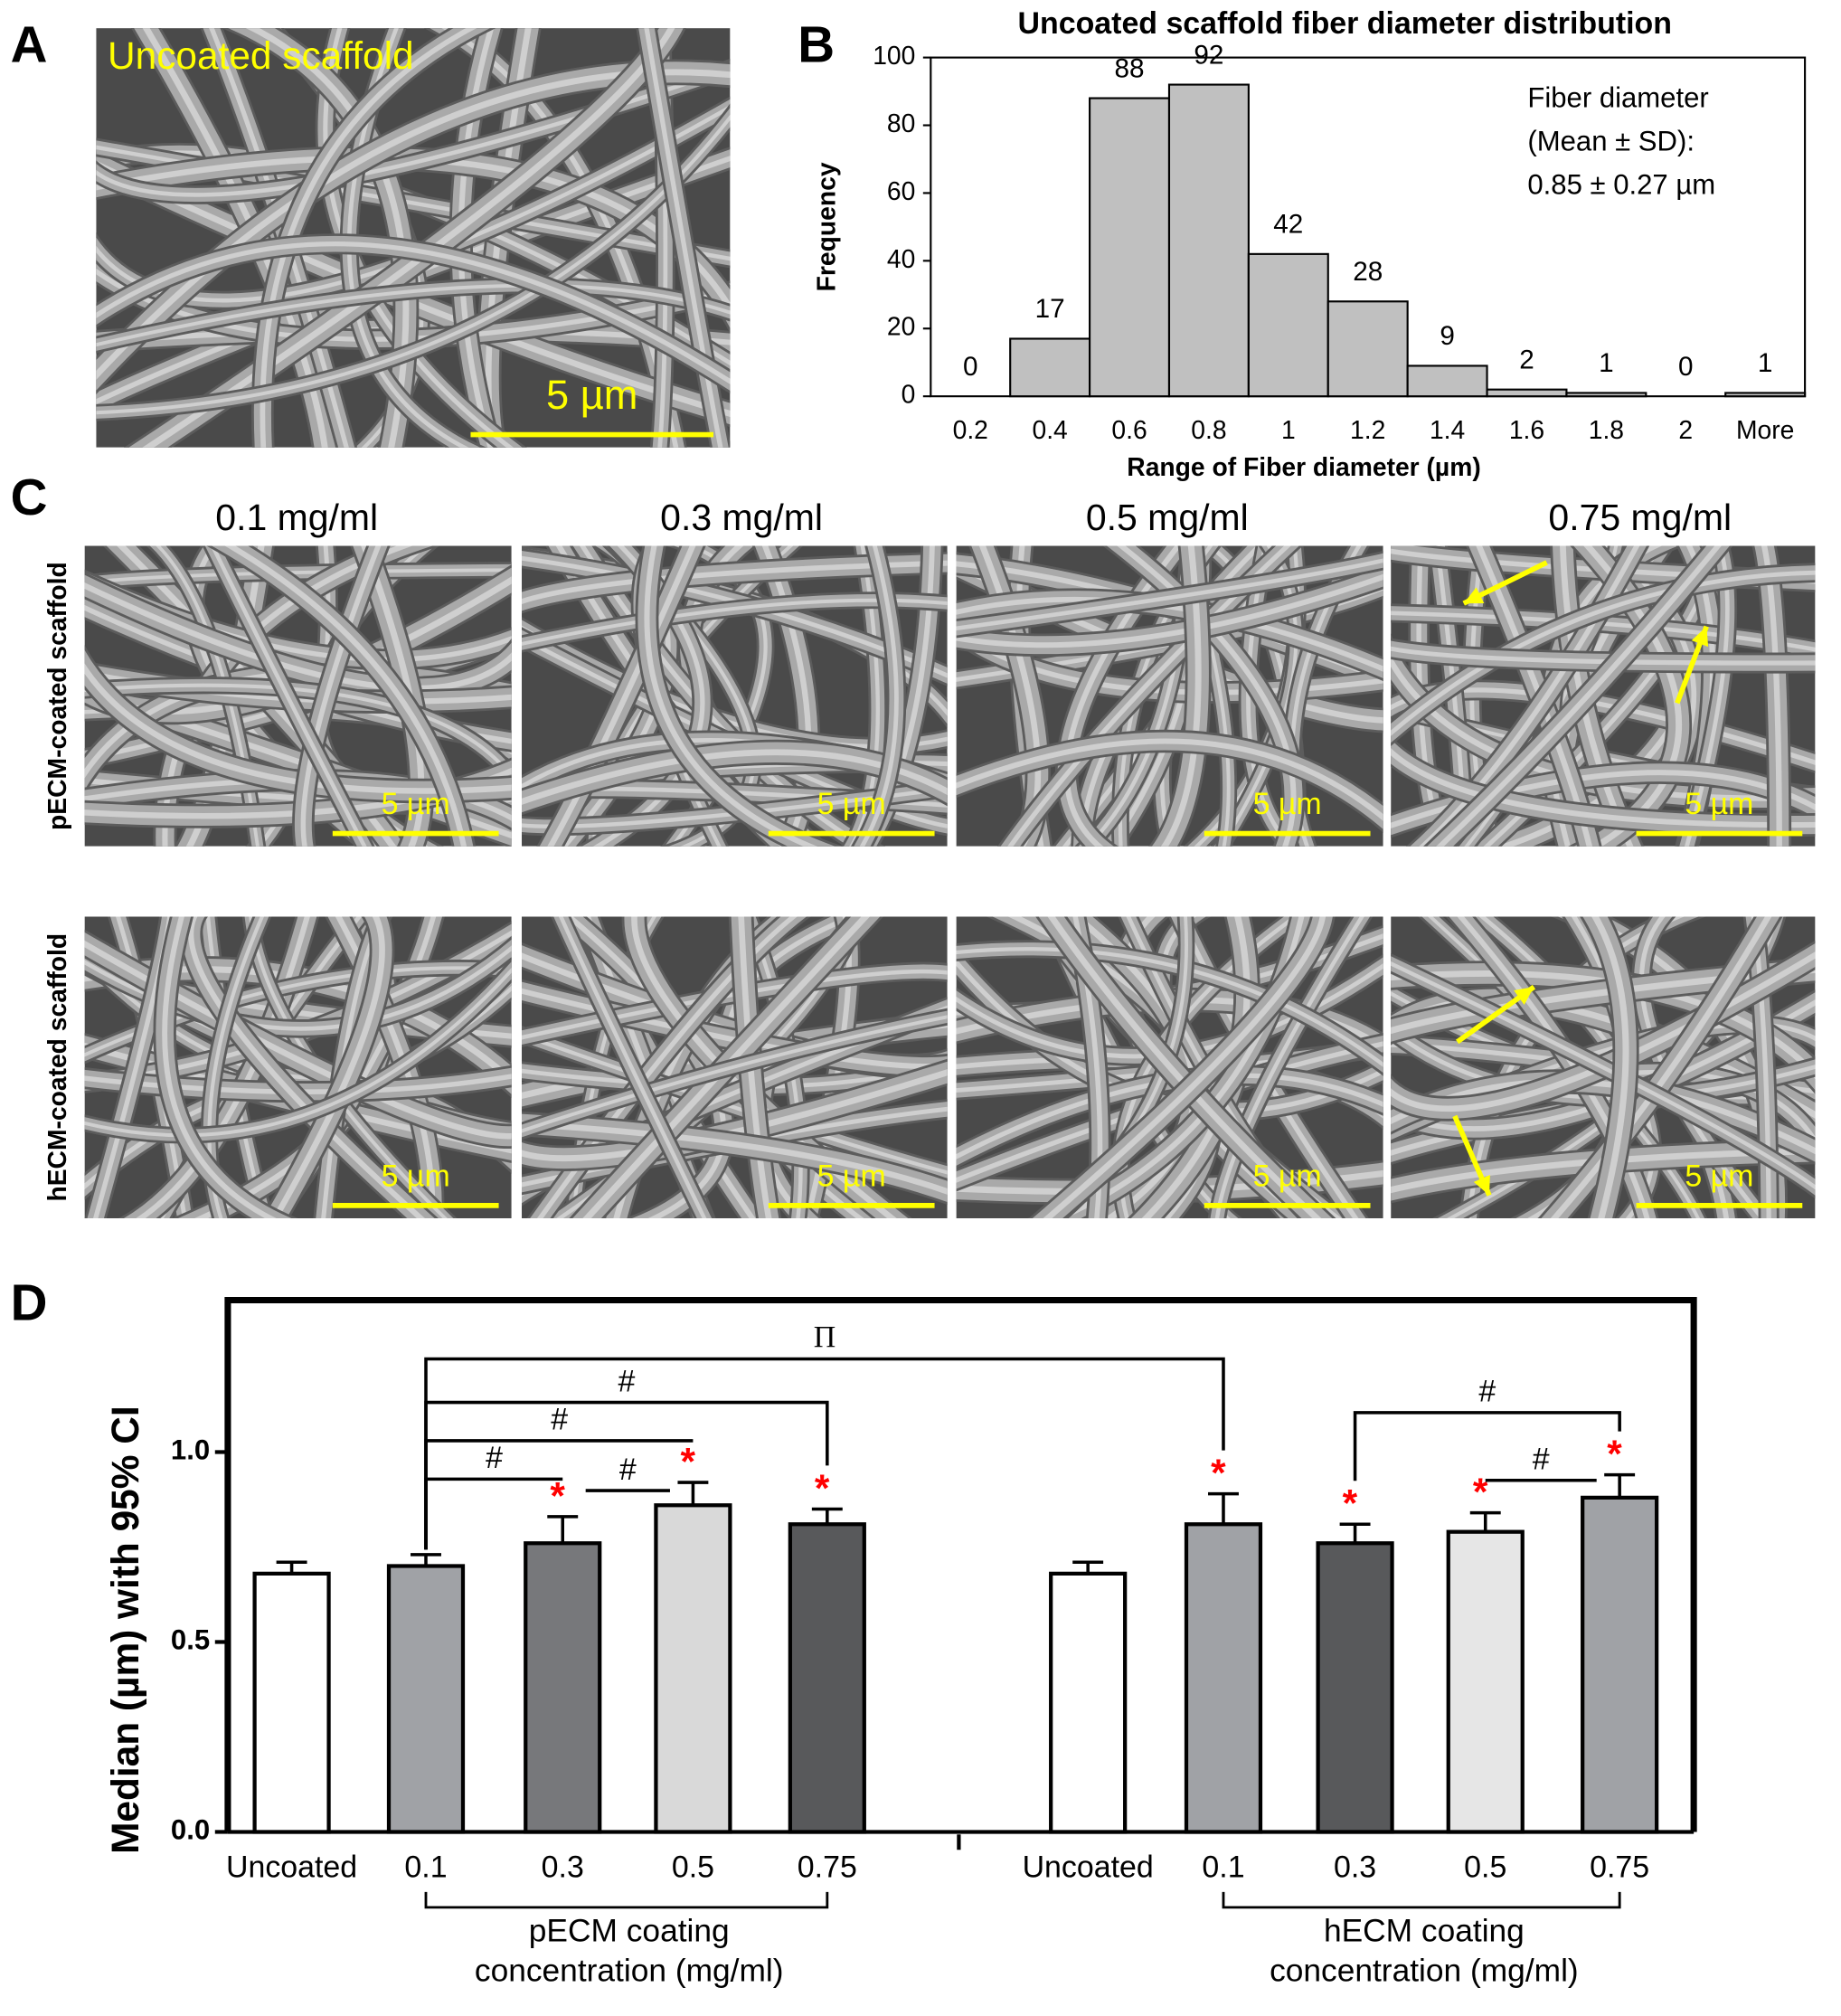 This screenshot has height=2016, width=1841. Describe the element at coordinates (563, 1867) in the screenshot. I see `x-tick-label: 0.3` at that location.